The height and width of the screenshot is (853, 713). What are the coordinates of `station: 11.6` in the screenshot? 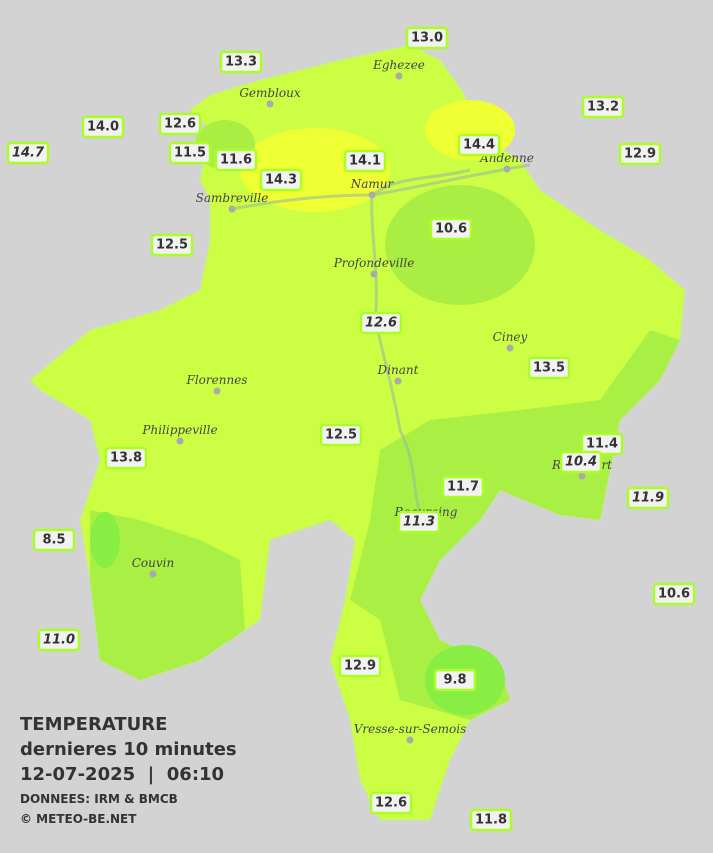 It's located at (236, 160).